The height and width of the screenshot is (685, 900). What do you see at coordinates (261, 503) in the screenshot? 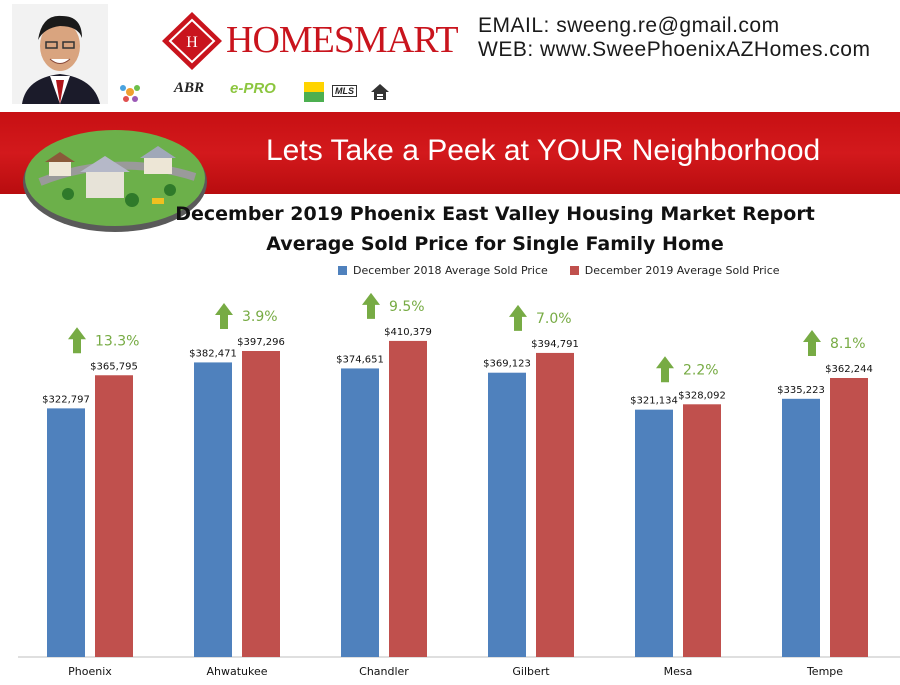
I see `bar-ahwatukee-2019` at bounding box center [261, 503].